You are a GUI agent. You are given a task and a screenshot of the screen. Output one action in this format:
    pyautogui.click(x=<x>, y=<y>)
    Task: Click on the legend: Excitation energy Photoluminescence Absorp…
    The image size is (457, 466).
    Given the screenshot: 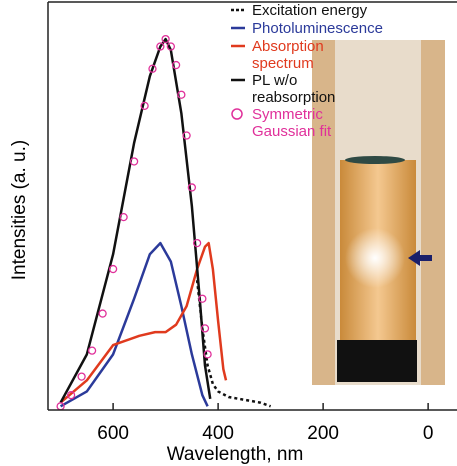 What is the action you would take?
    pyautogui.click(x=306, y=71)
    